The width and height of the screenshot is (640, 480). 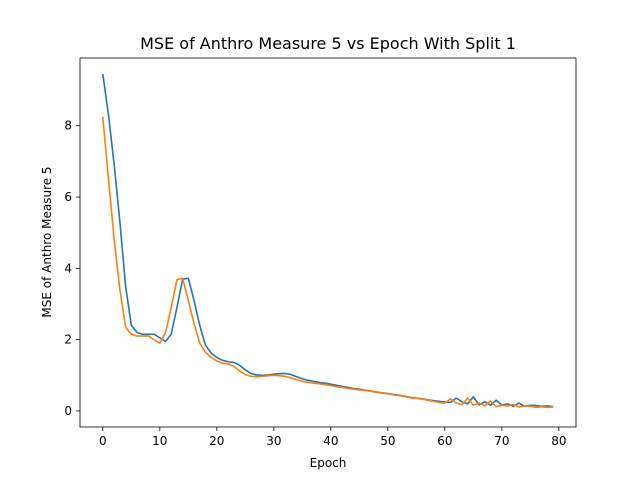 What do you see at coordinates (558, 441) in the screenshot?
I see `x-tick-label: 80` at bounding box center [558, 441].